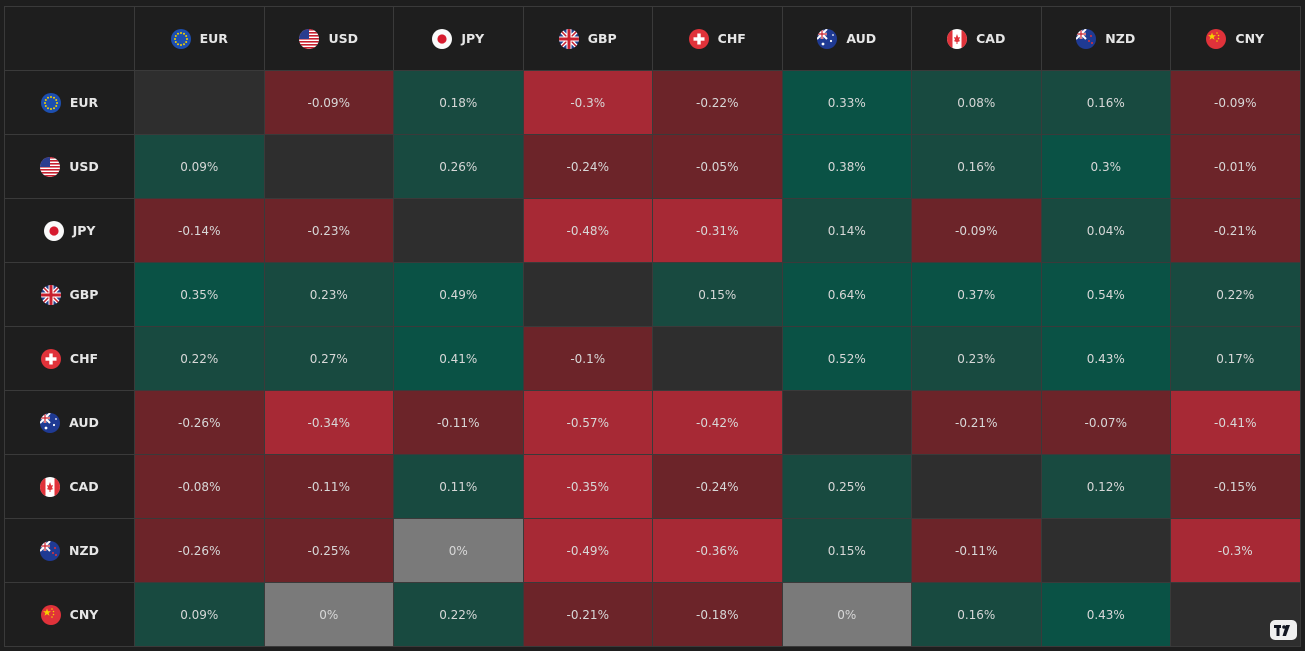 The width and height of the screenshot is (1305, 651). Describe the element at coordinates (70, 231) in the screenshot. I see `row-header-jpy: JPY` at that location.